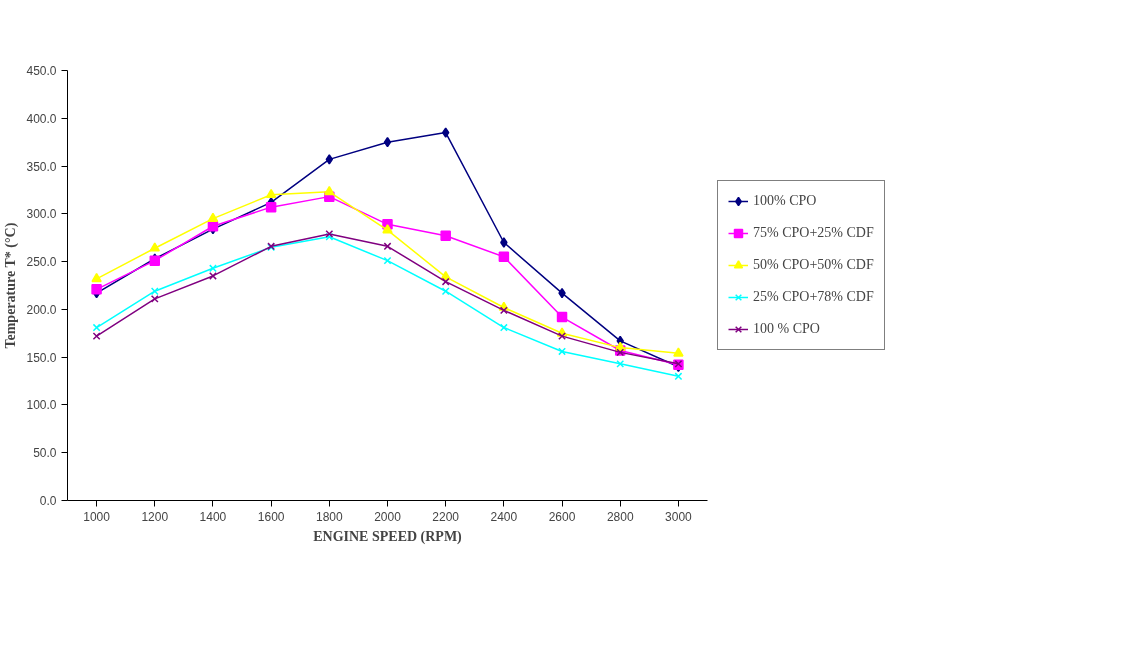  I want to click on x-tick-label: 2800, so click(620, 516).